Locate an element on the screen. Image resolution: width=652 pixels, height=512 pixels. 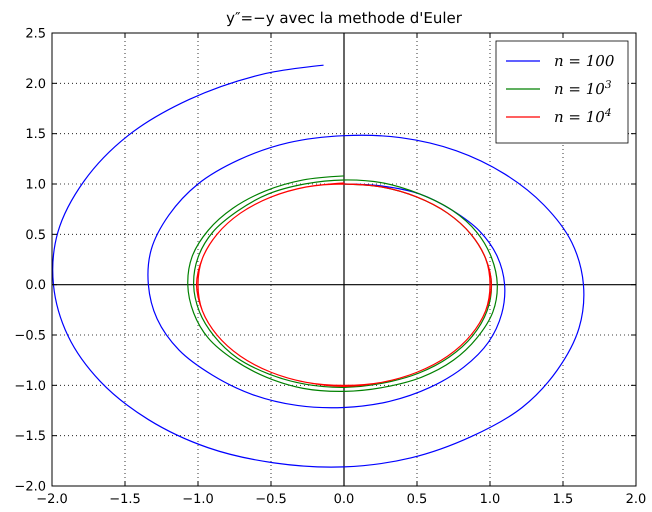
y-tick-label: −0.5 is located at coordinates (30, 336).